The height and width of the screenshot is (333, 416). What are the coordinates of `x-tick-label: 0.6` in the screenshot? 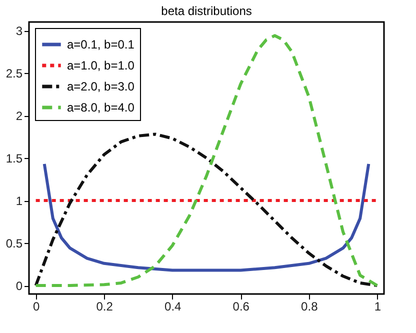 It's located at (241, 307).